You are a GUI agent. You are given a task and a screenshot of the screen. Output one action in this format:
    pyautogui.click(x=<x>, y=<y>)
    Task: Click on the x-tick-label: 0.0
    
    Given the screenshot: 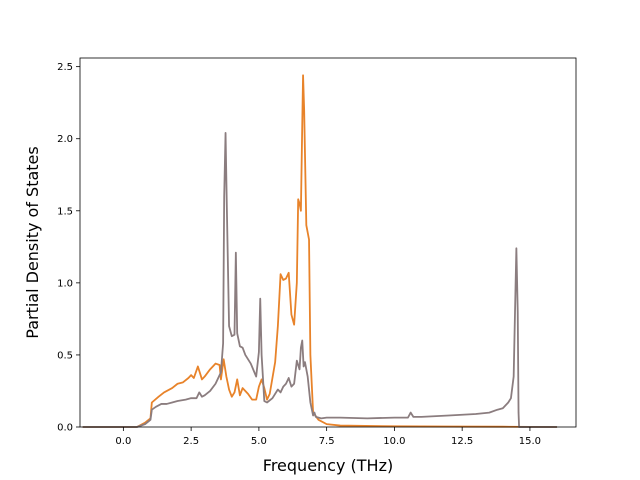 What is the action you would take?
    pyautogui.click(x=123, y=441)
    